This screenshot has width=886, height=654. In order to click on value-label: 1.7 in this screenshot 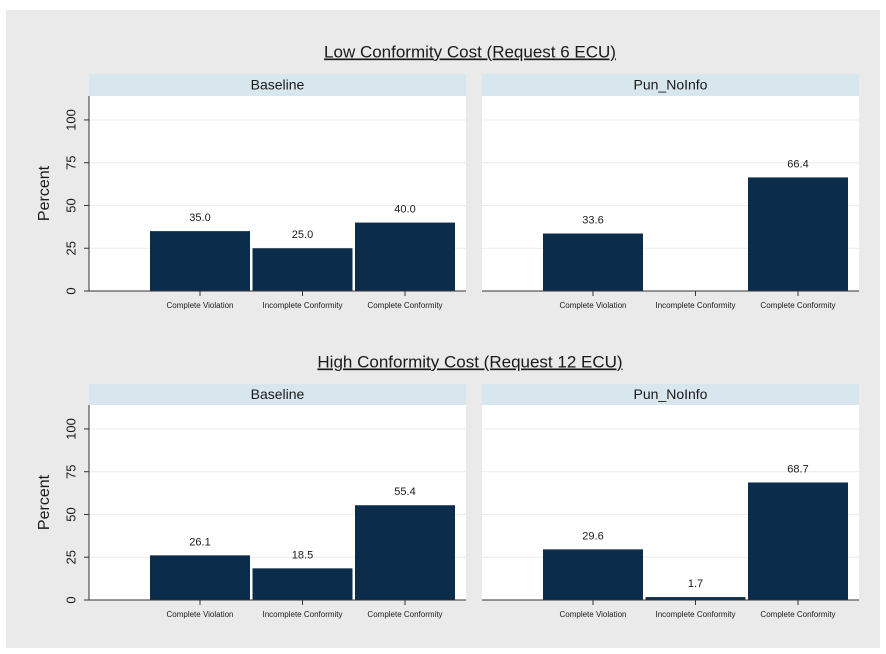, I will do `click(695, 584)`.